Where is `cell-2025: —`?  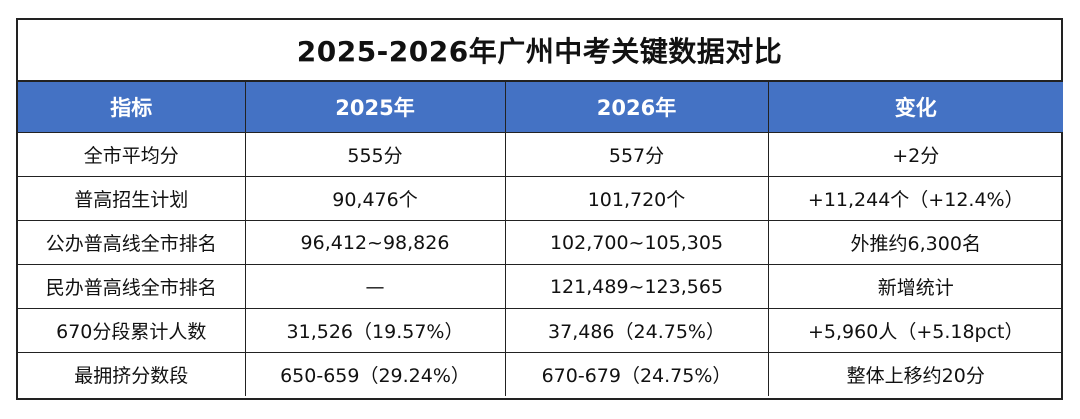 cell-2025: — is located at coordinates (375, 286).